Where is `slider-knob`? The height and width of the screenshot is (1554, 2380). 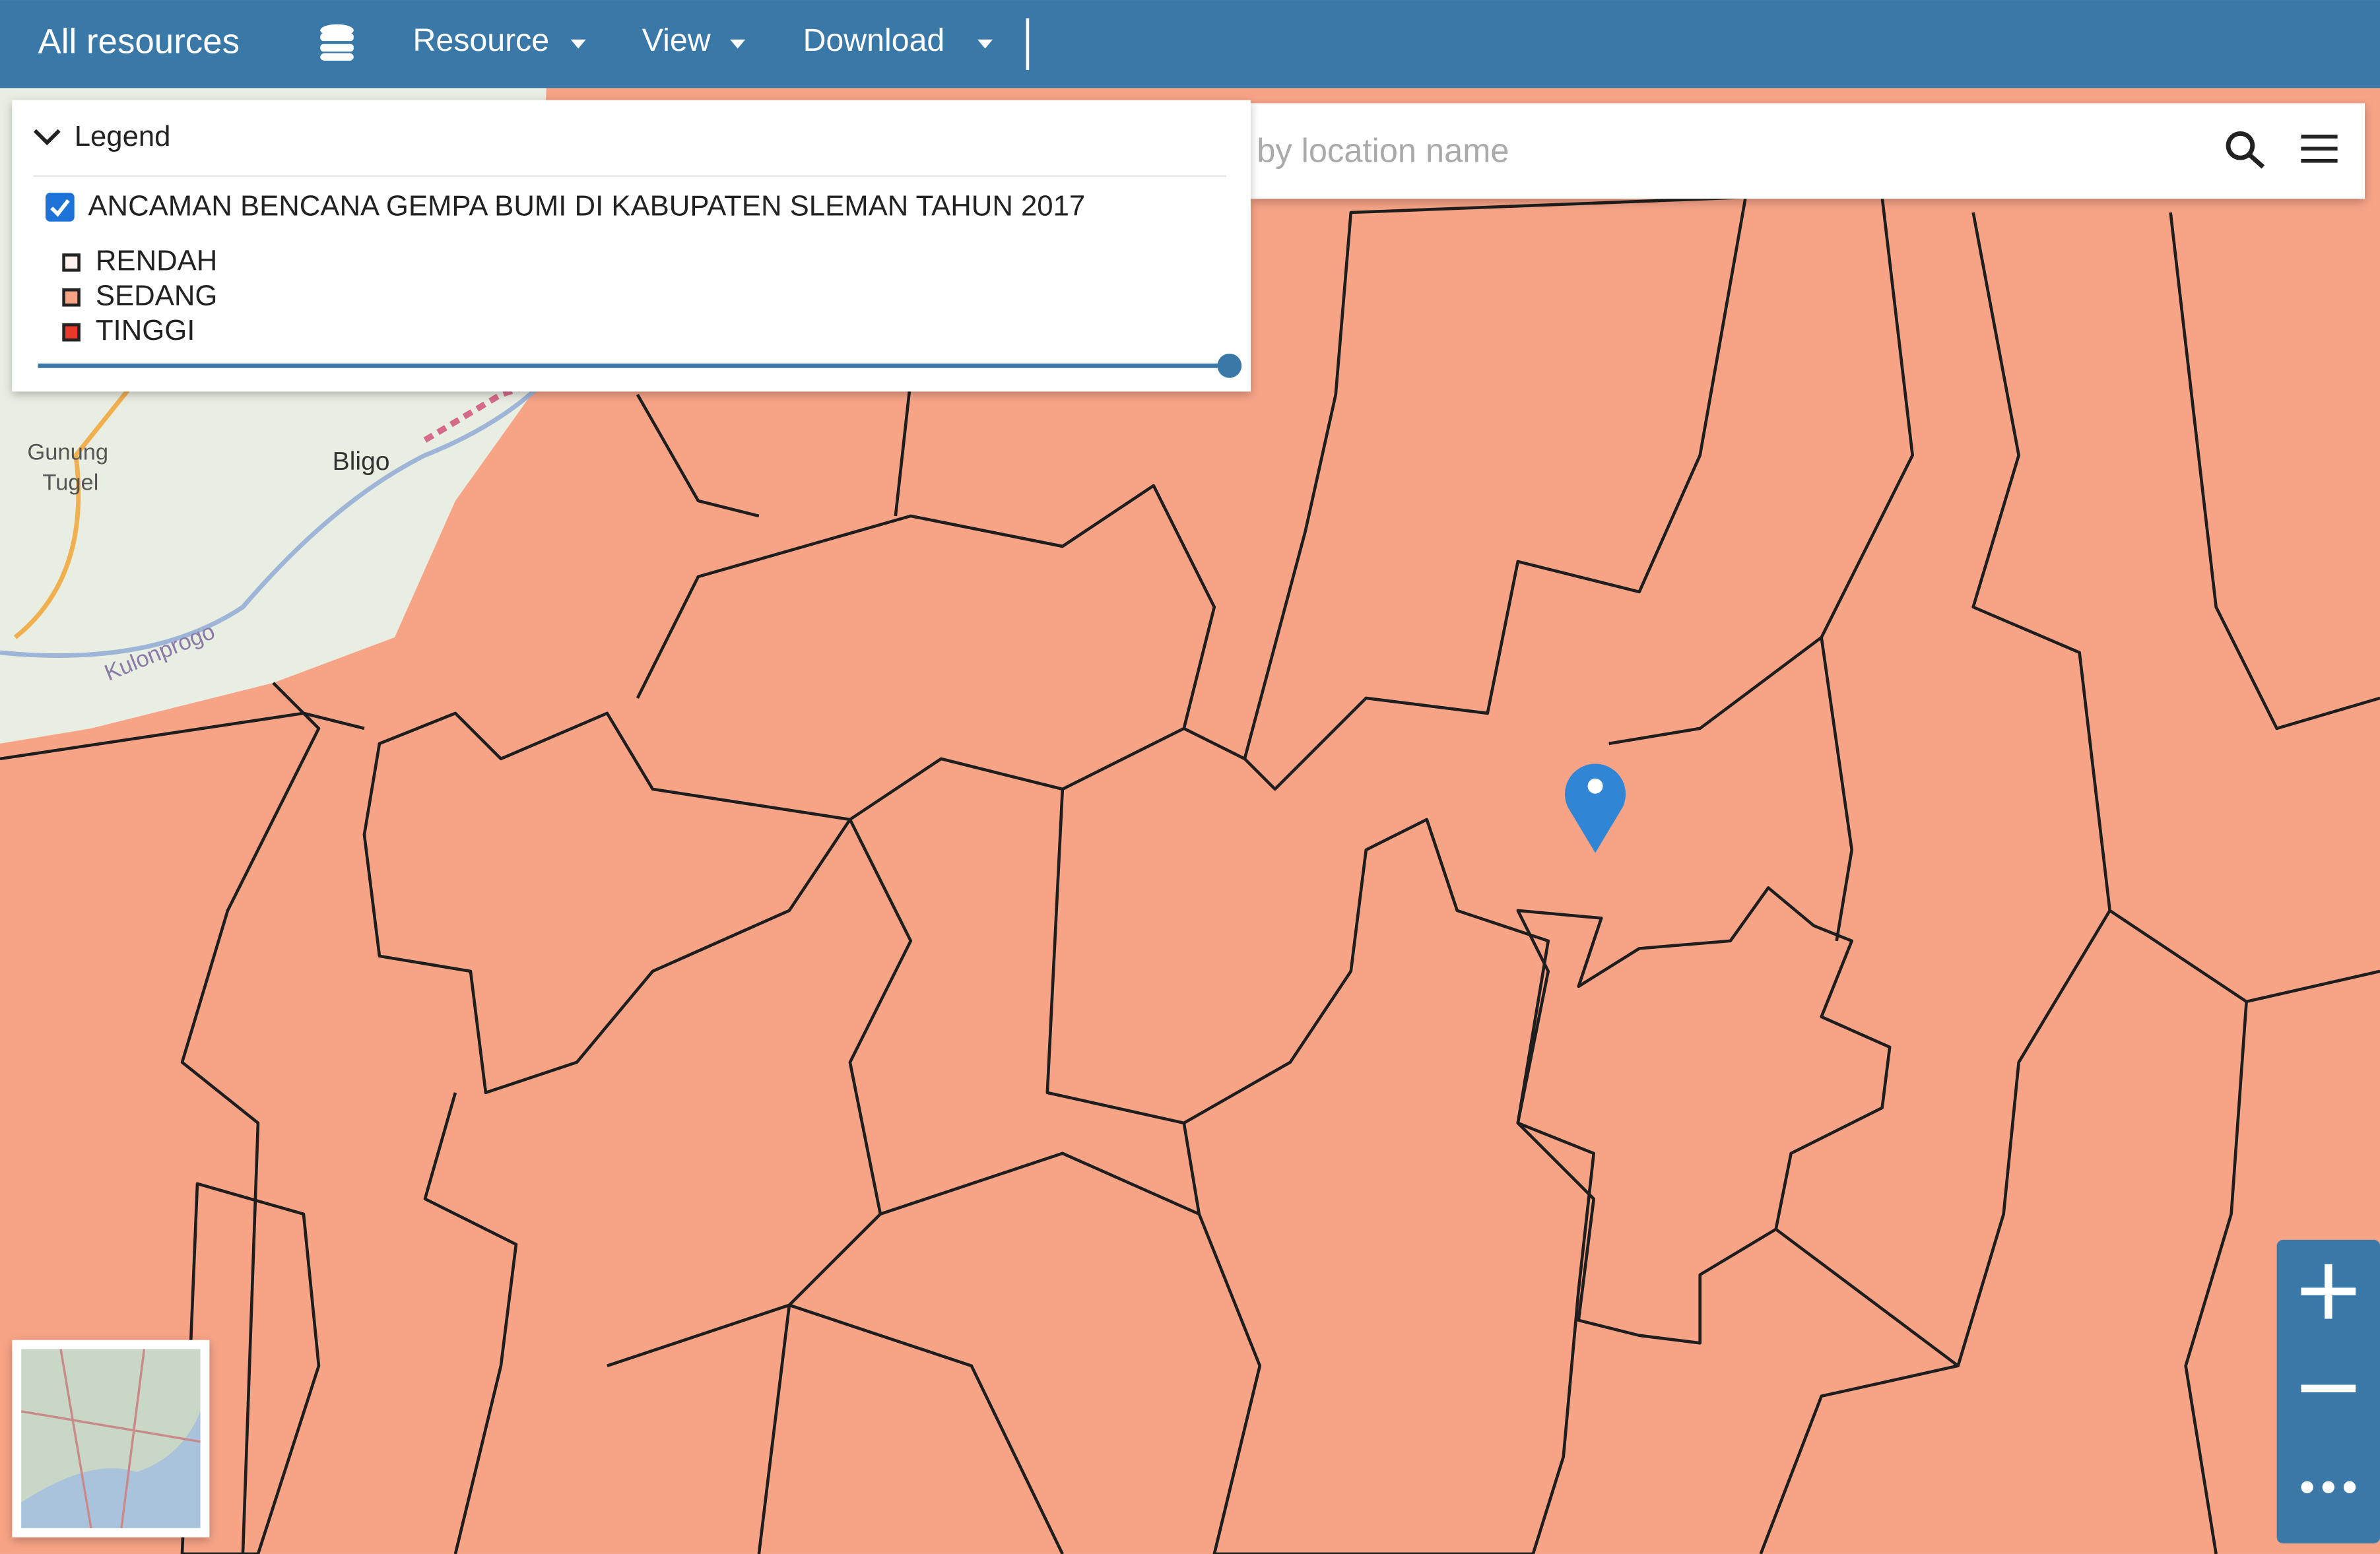 slider-knob is located at coordinates (1229, 365).